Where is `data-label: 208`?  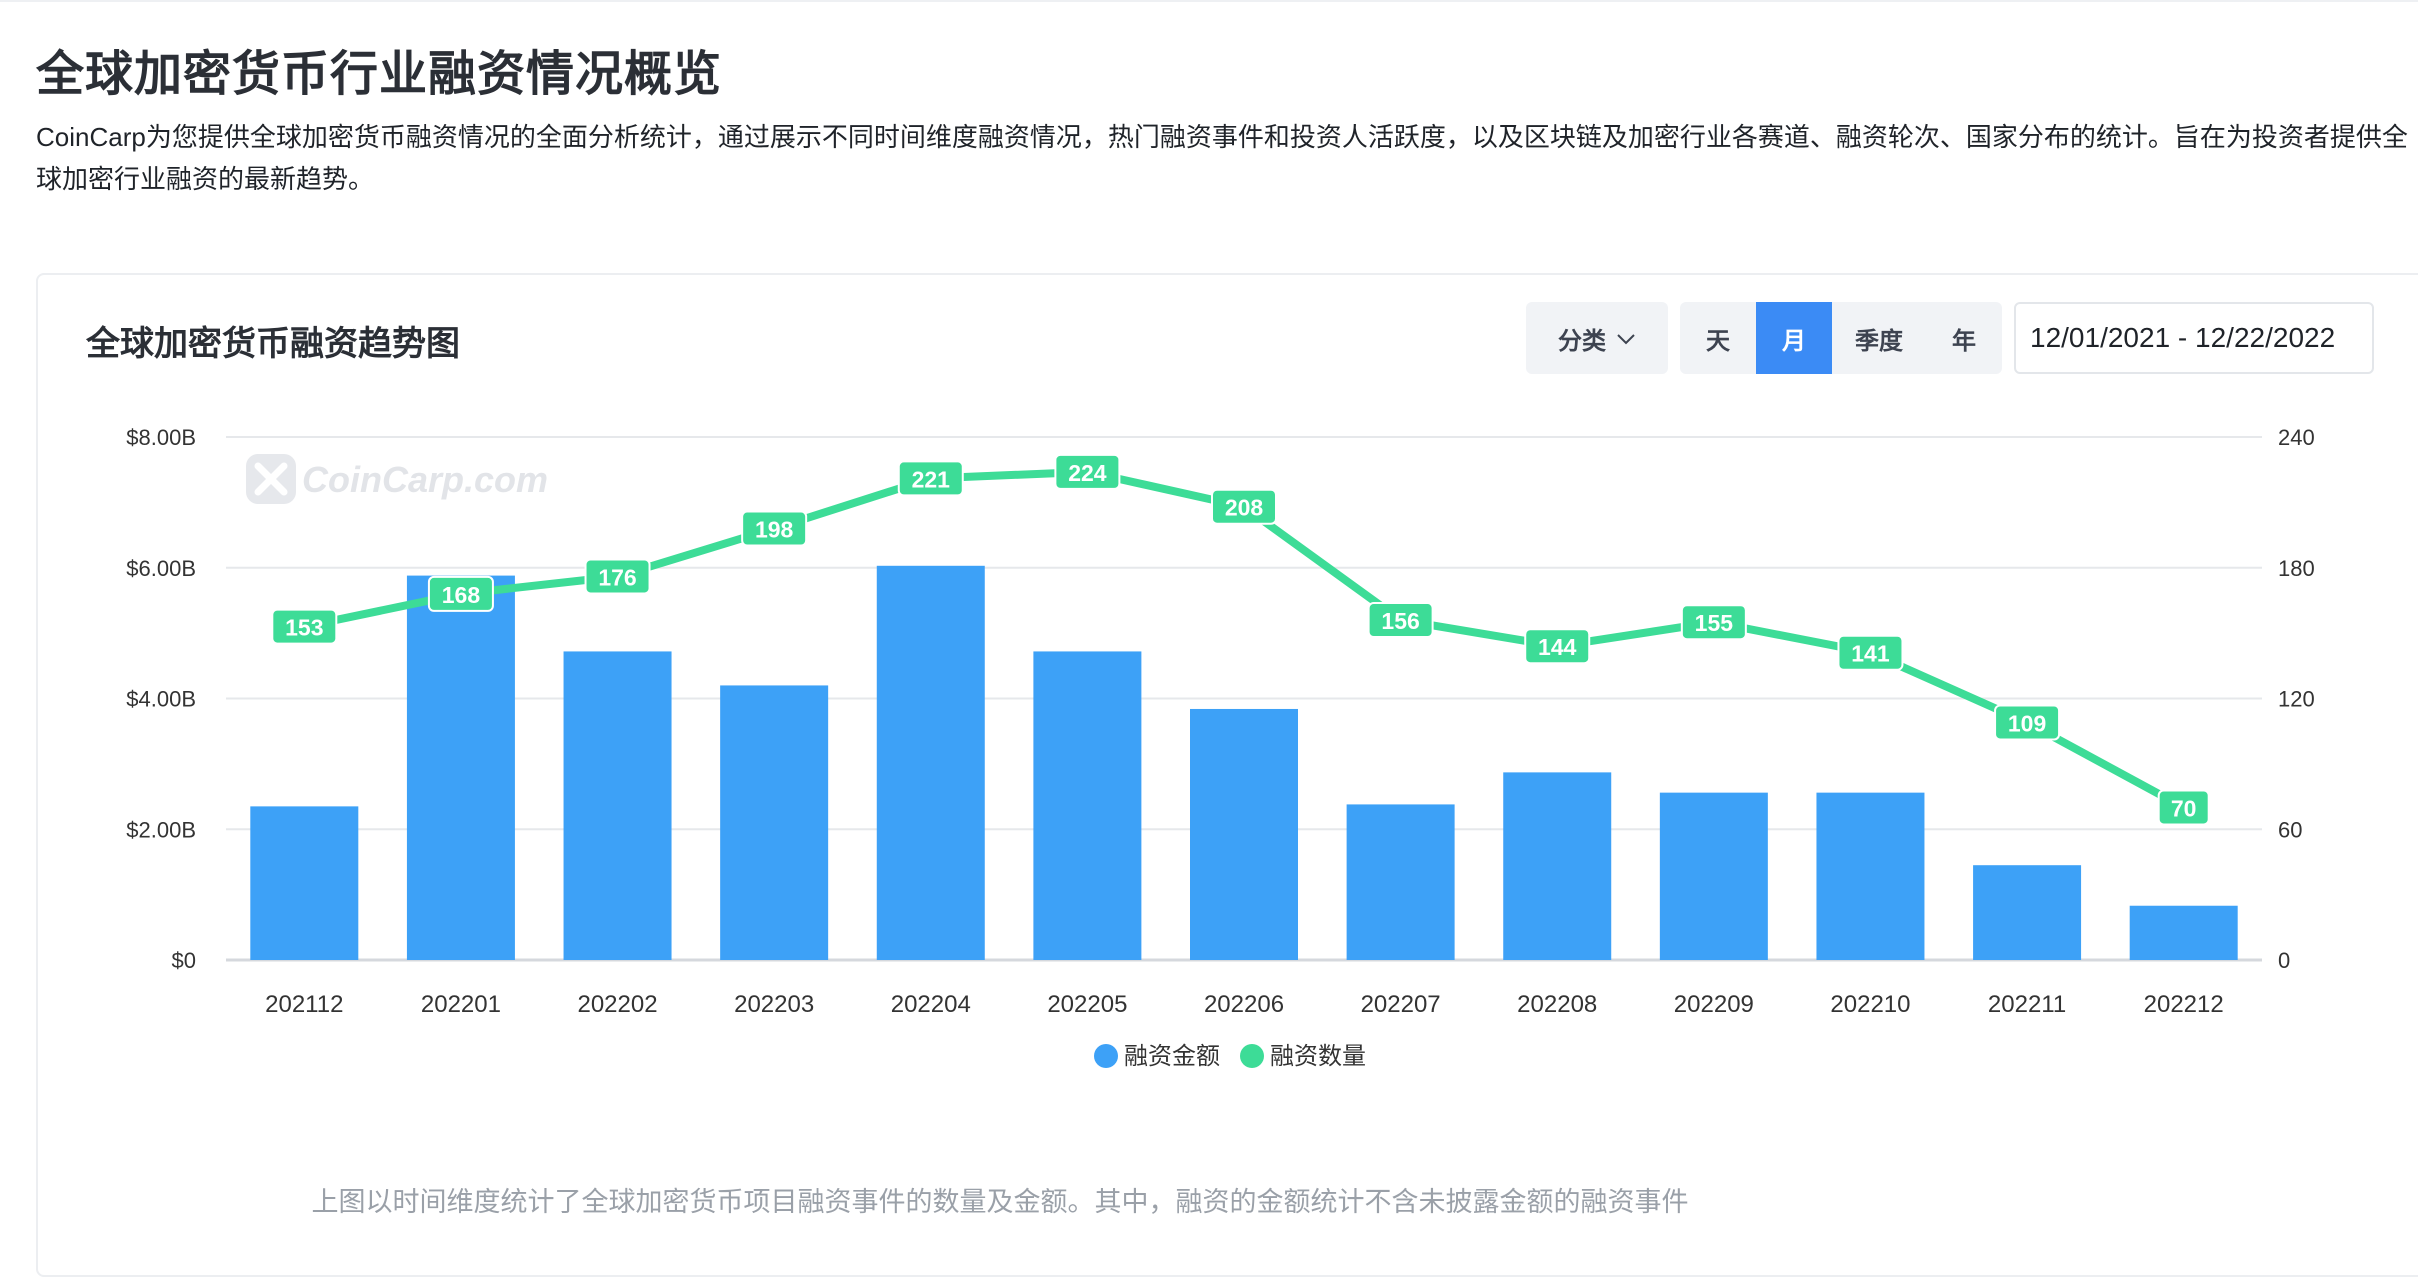
data-label: 208 is located at coordinates (1244, 508).